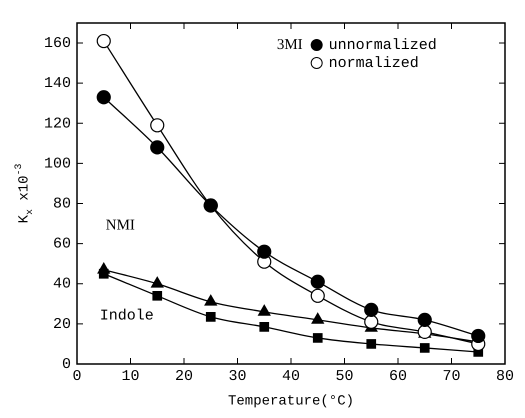 This screenshot has width=525, height=418. I want to click on x-tick-label: 60, so click(398, 376).